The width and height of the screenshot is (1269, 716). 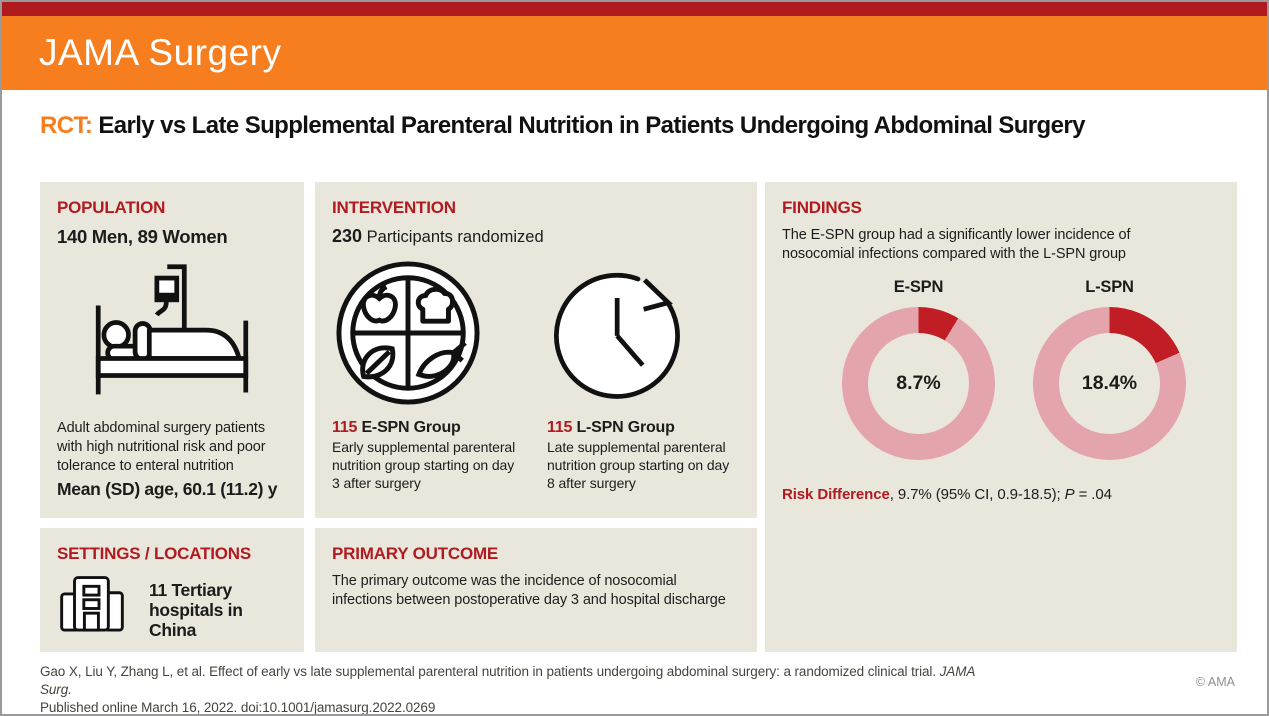 I want to click on donut-chart-row: E-SPN 8.7% L-SPN 18.4%, so click(x=1031, y=369).